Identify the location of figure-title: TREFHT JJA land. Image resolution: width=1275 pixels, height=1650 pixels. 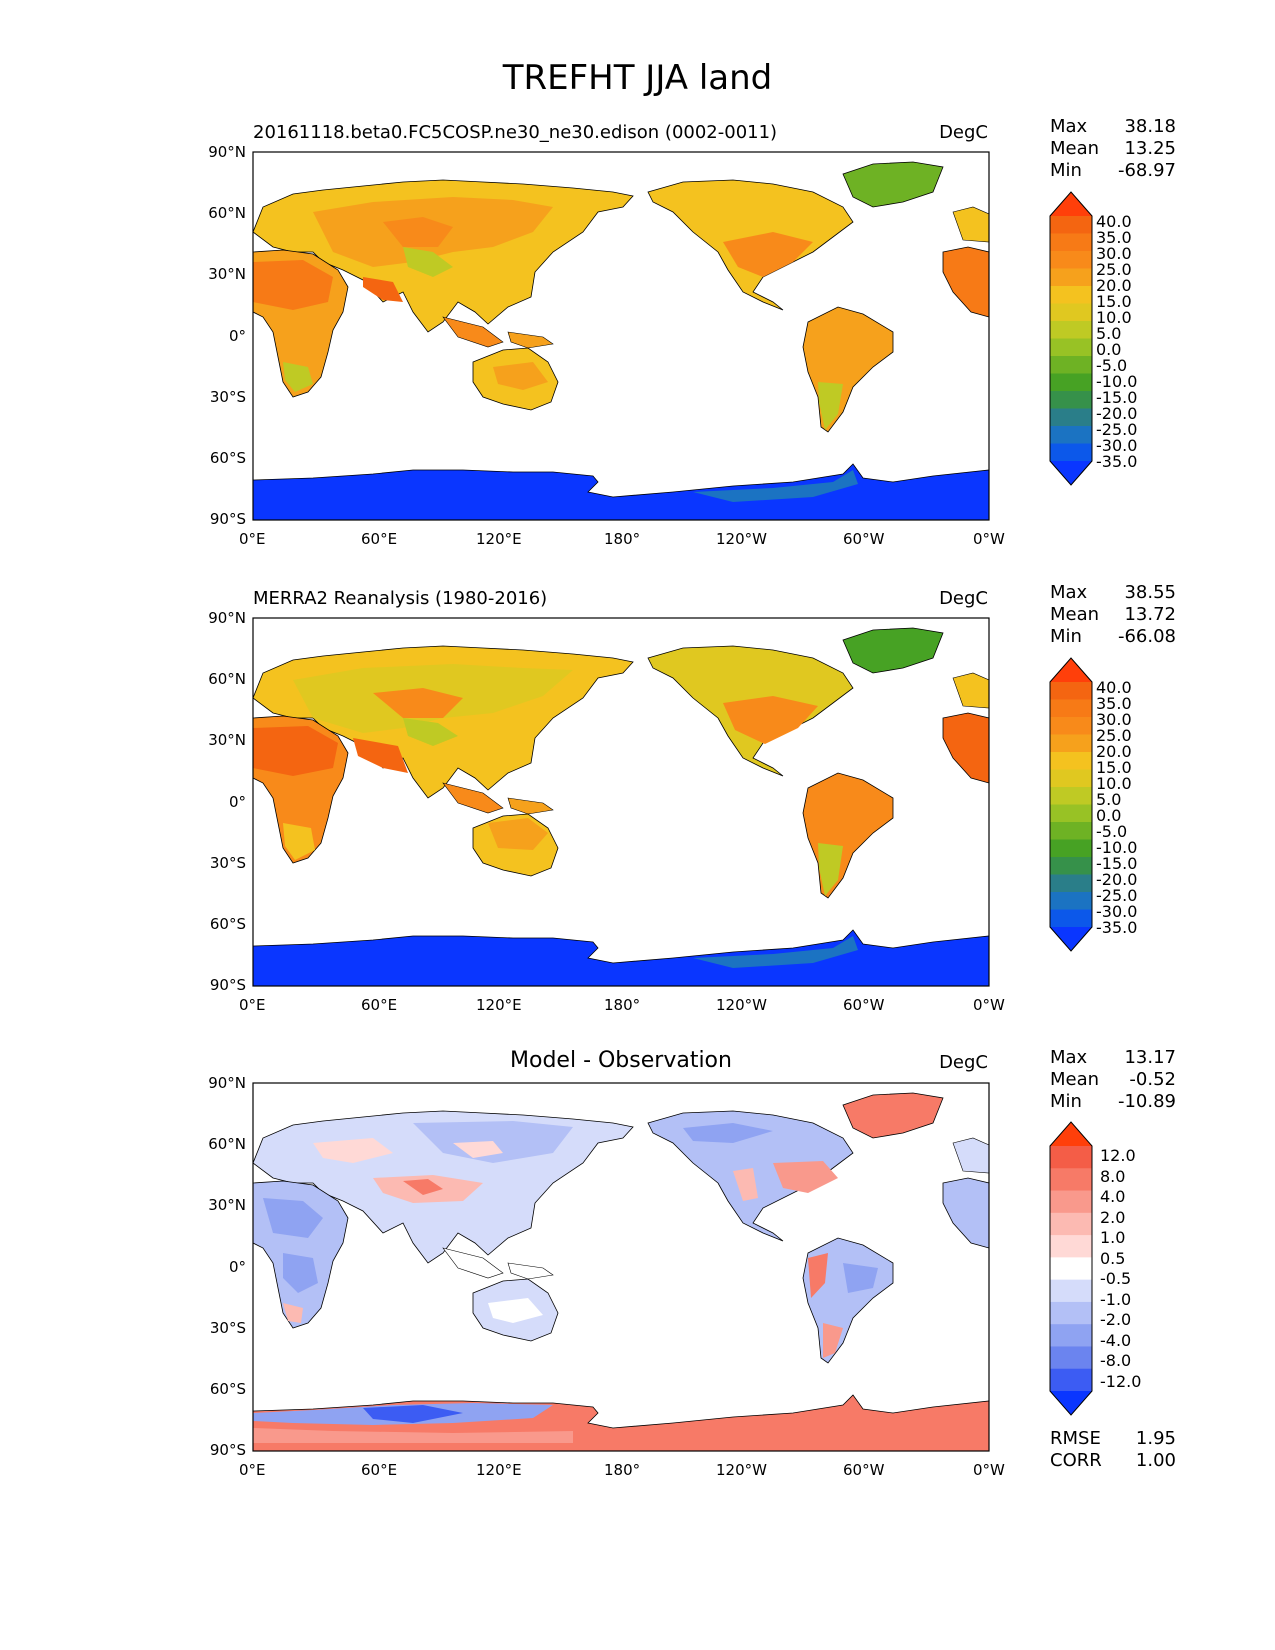
(637, 78).